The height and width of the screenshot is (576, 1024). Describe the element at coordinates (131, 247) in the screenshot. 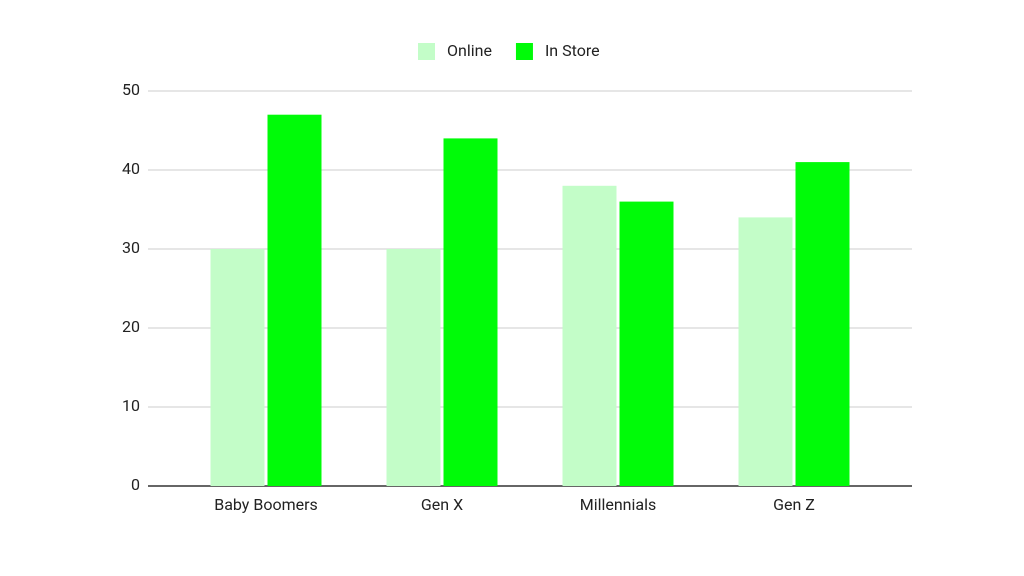

I see `y-tick-label: 30` at that location.